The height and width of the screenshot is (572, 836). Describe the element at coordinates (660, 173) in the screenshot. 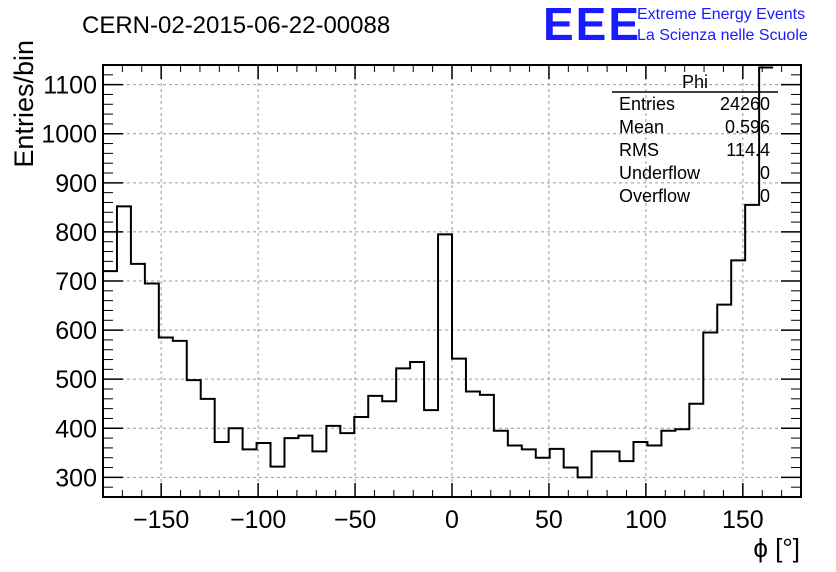

I see `stats-label: Underflow` at that location.